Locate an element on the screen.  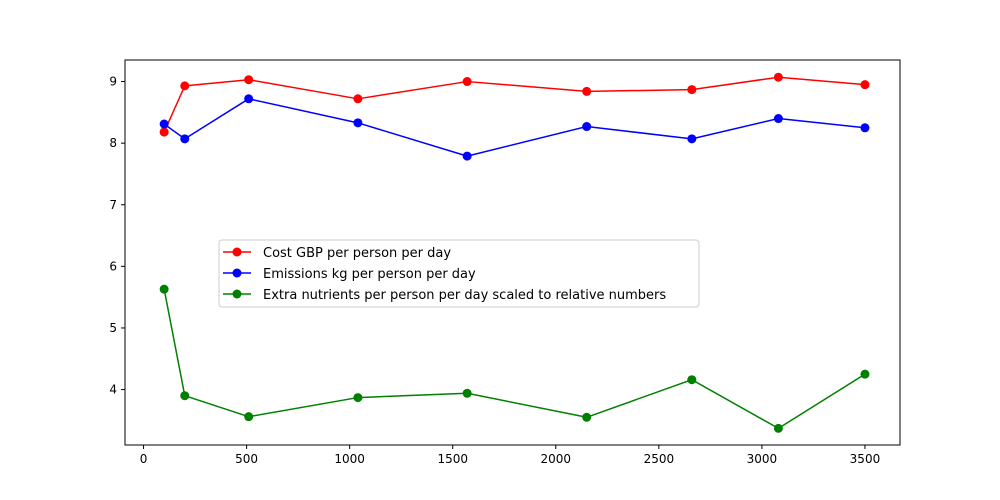
y-tick-label-3: 7 is located at coordinates (113, 205).